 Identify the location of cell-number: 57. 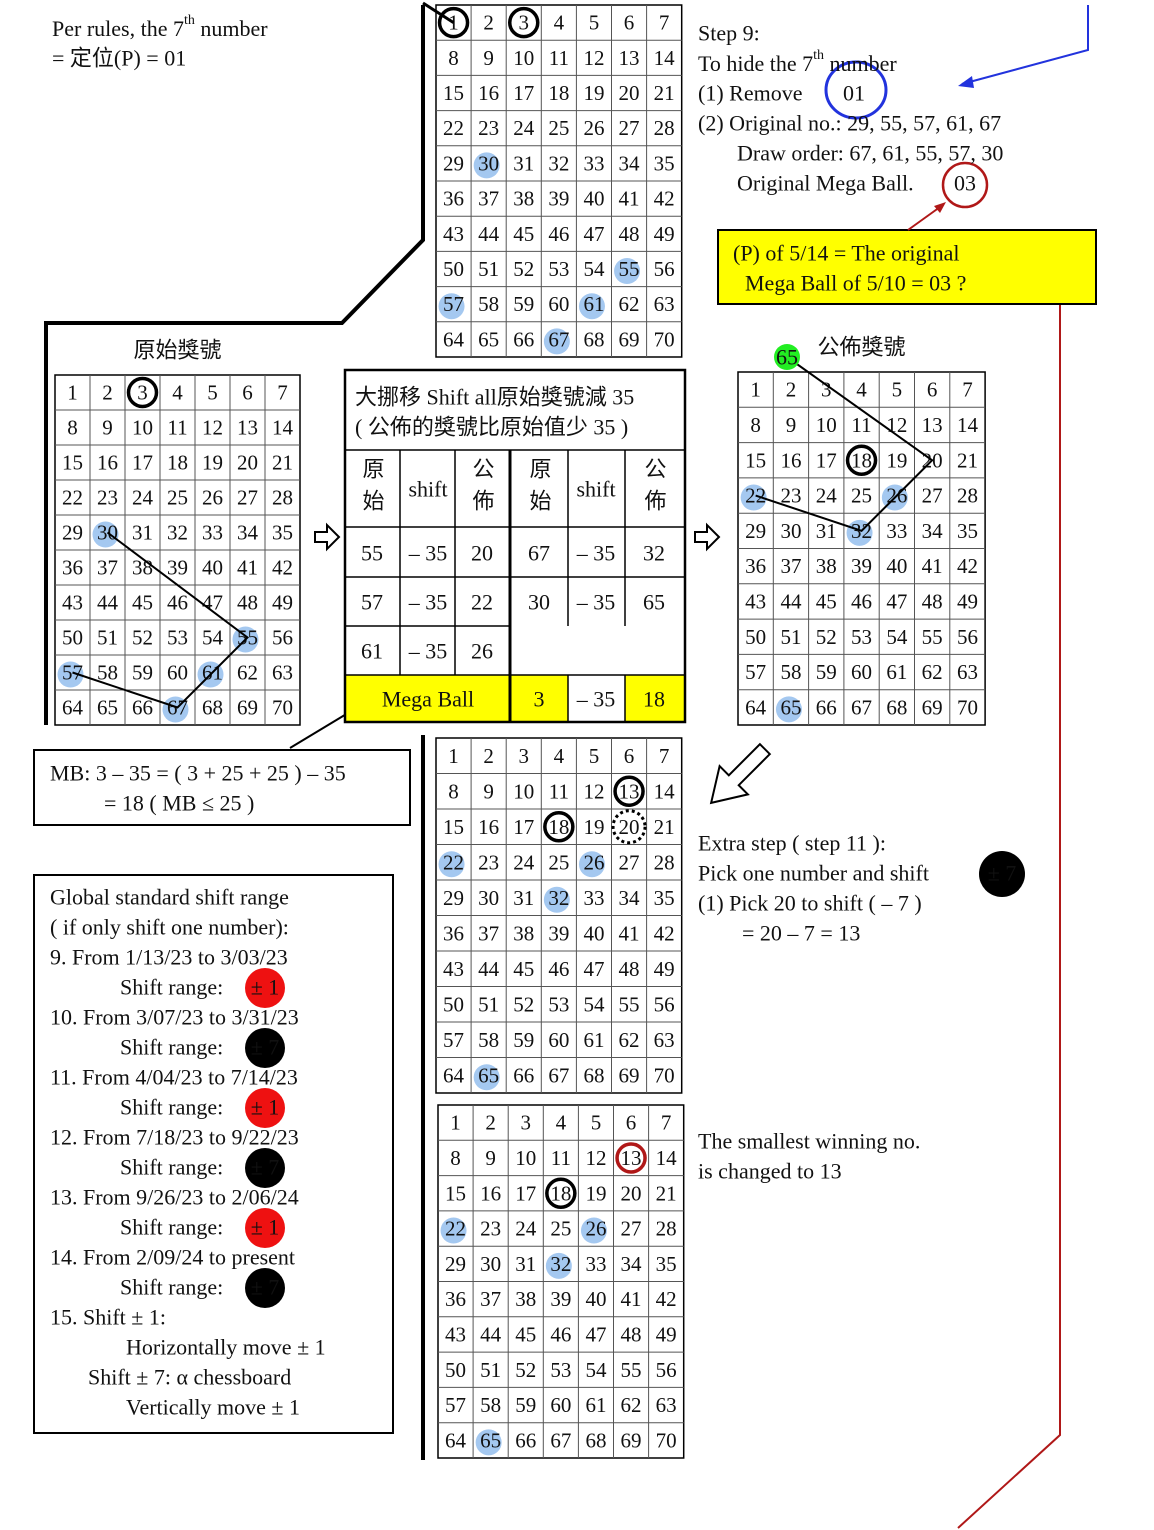
(755, 672).